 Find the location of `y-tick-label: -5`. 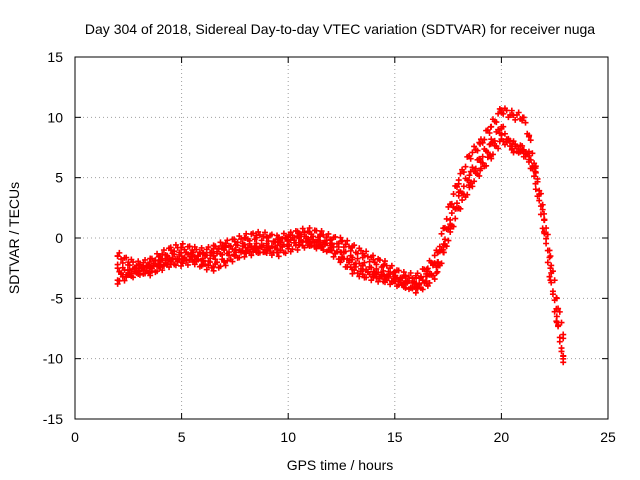

y-tick-label: -5 is located at coordinates (57, 298).